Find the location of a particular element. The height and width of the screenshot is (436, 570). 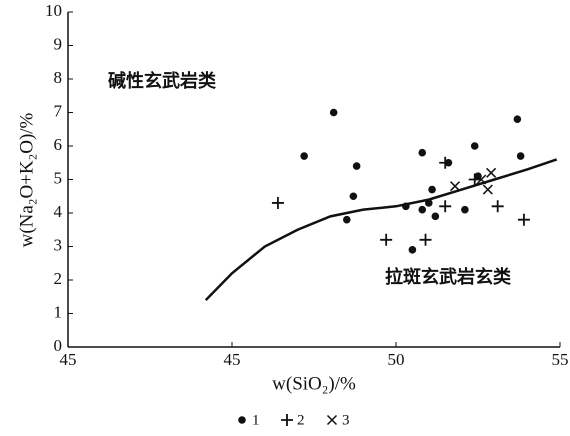

y-tick-label: 1 is located at coordinates (58, 311).